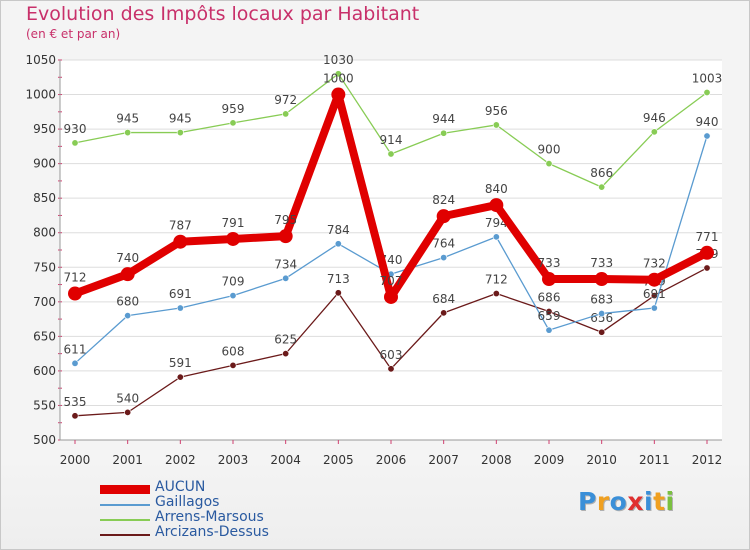  Describe the element at coordinates (230, 488) in the screenshot. I see `legend-item-aucun: AUCUN` at that location.